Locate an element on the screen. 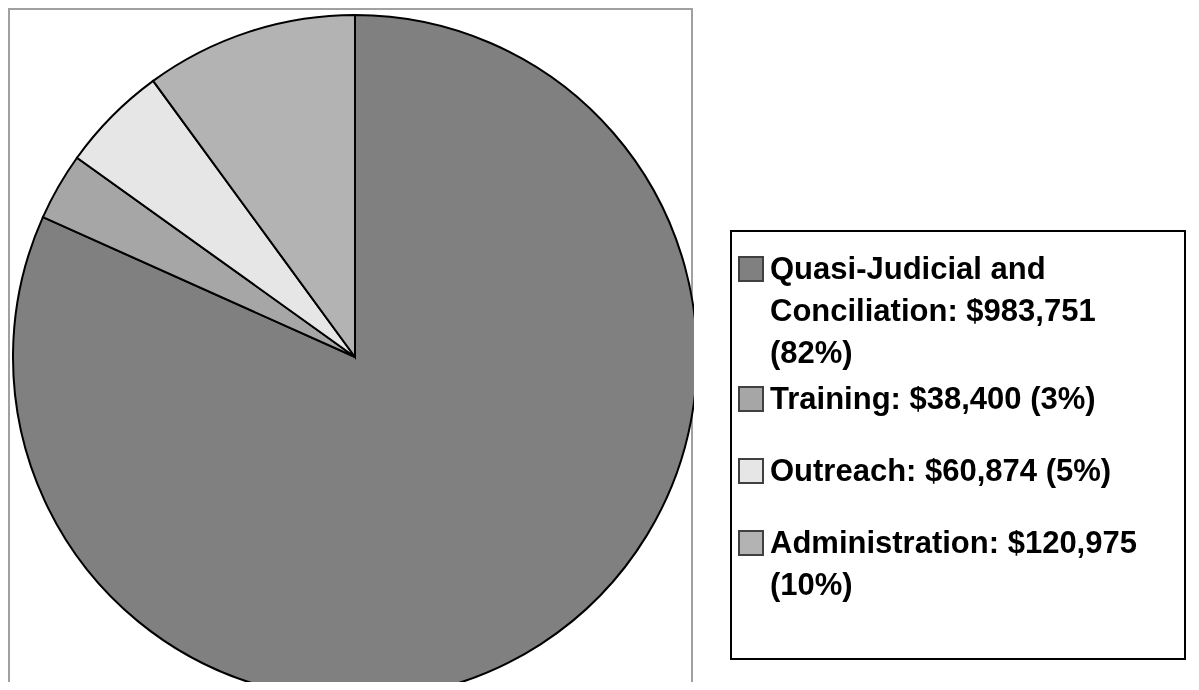  legend-label: Training: $38,400 (3%) is located at coordinates (933, 399).